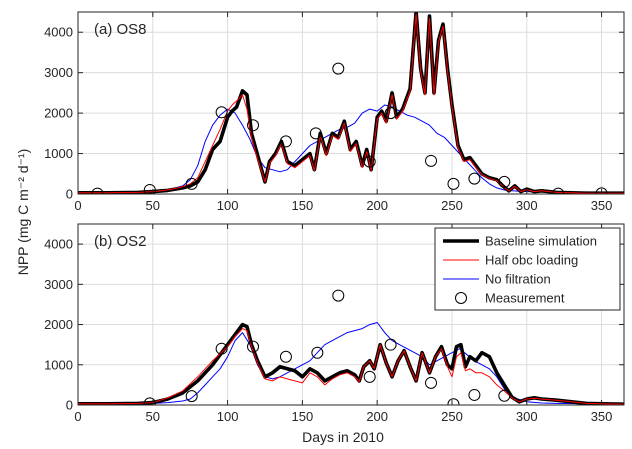  I want to click on y-axis-label: NPP (mg C m⁻² d⁻¹), so click(23, 212).